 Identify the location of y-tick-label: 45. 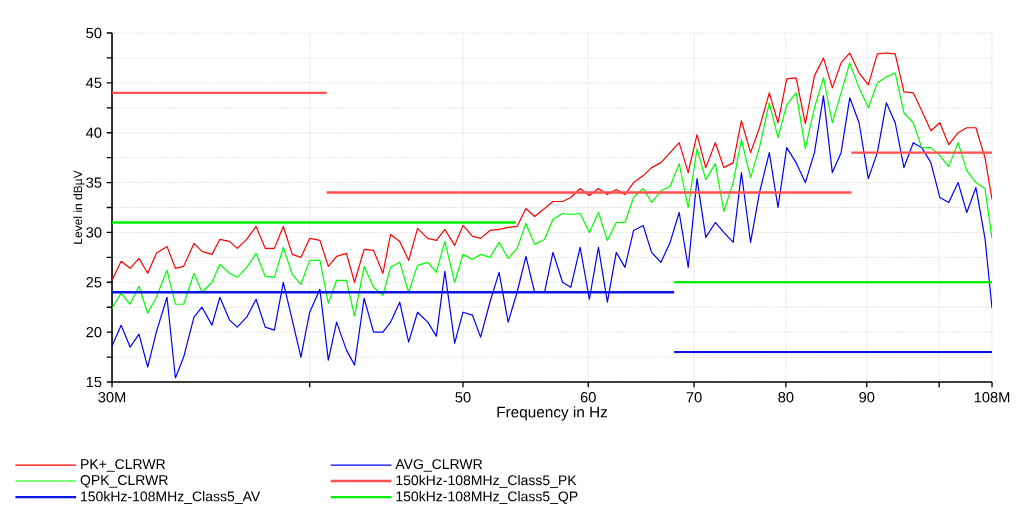
(94, 82).